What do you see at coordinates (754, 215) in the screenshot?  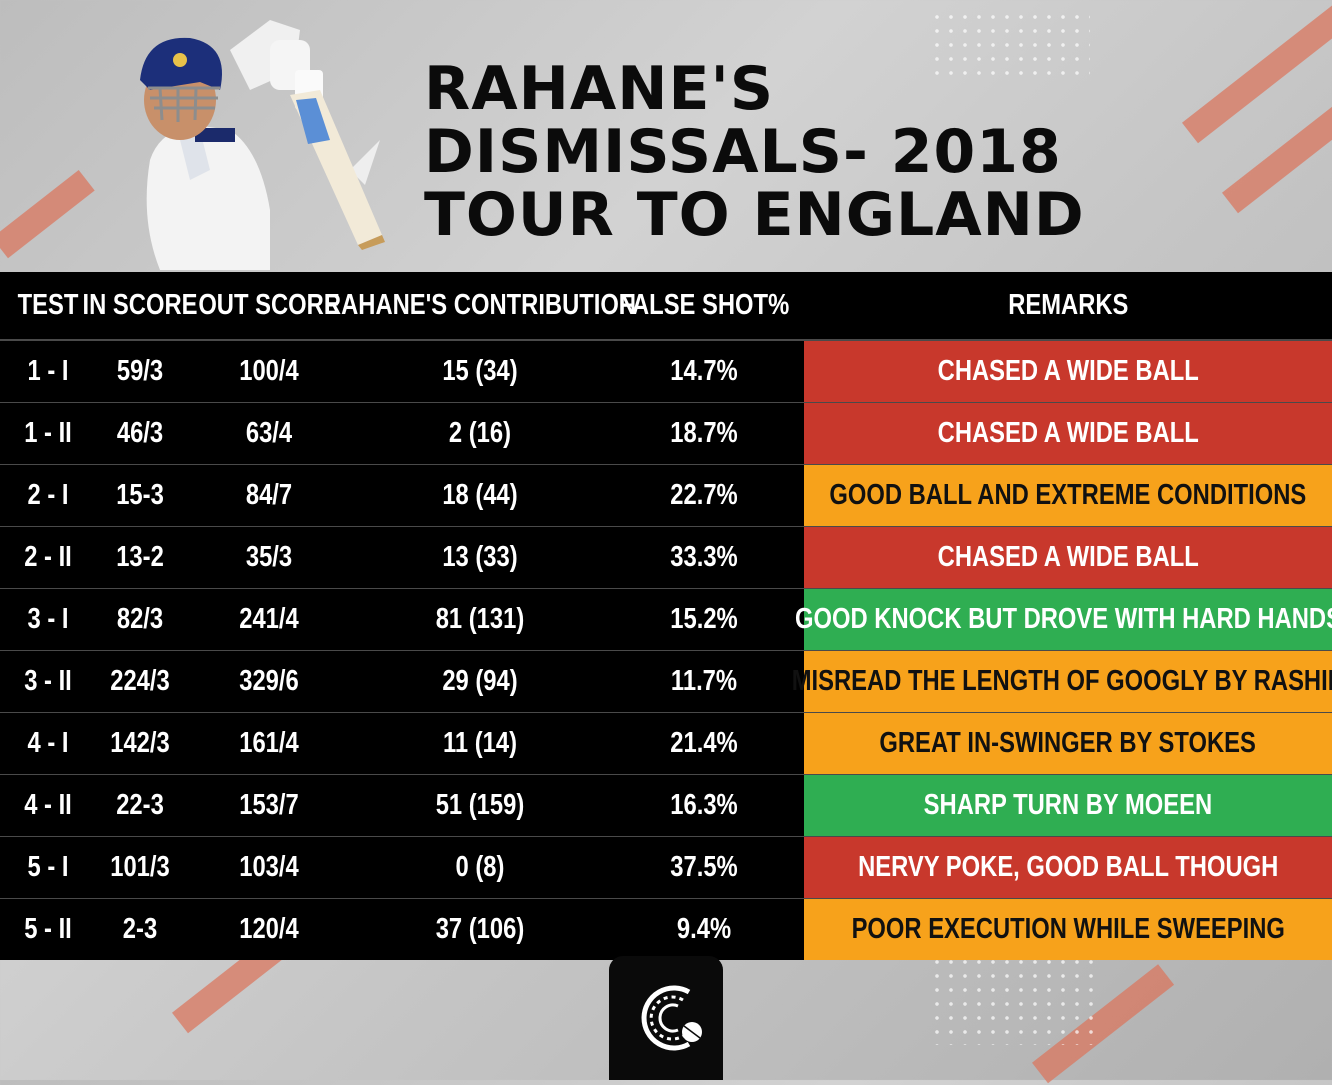 I see `title-line: TOUR TO ENGLAND` at bounding box center [754, 215].